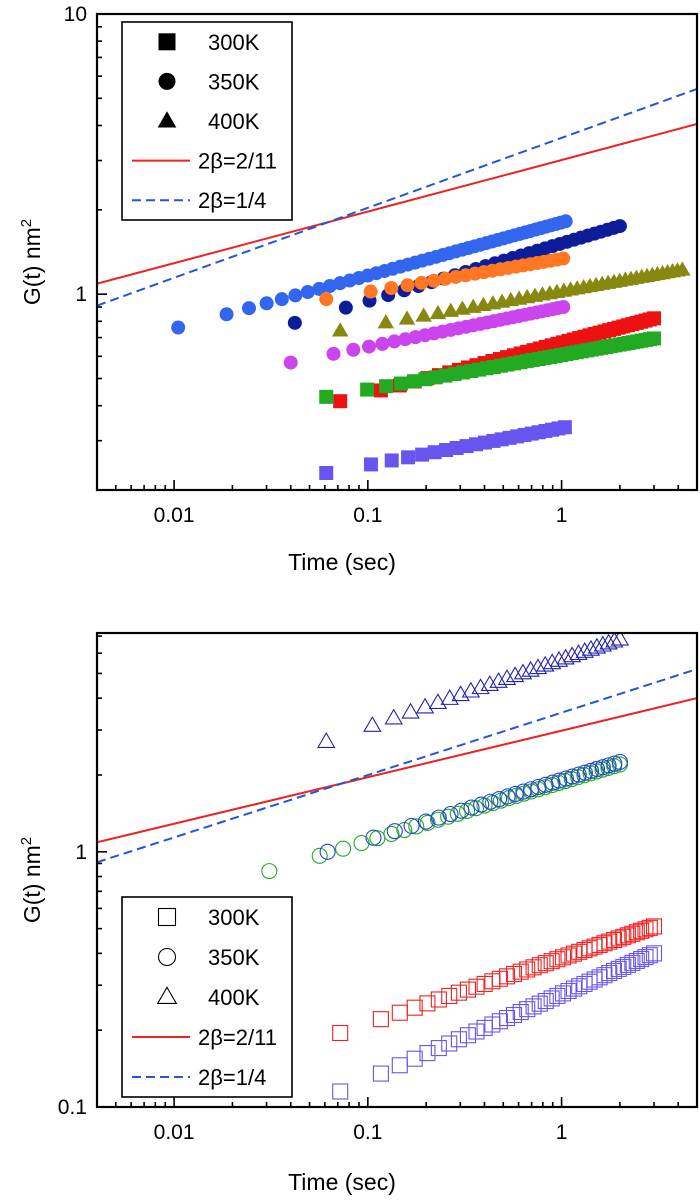  Describe the element at coordinates (232, 200) in the screenshot. I see `legend-label: 2β=1/4` at that location.